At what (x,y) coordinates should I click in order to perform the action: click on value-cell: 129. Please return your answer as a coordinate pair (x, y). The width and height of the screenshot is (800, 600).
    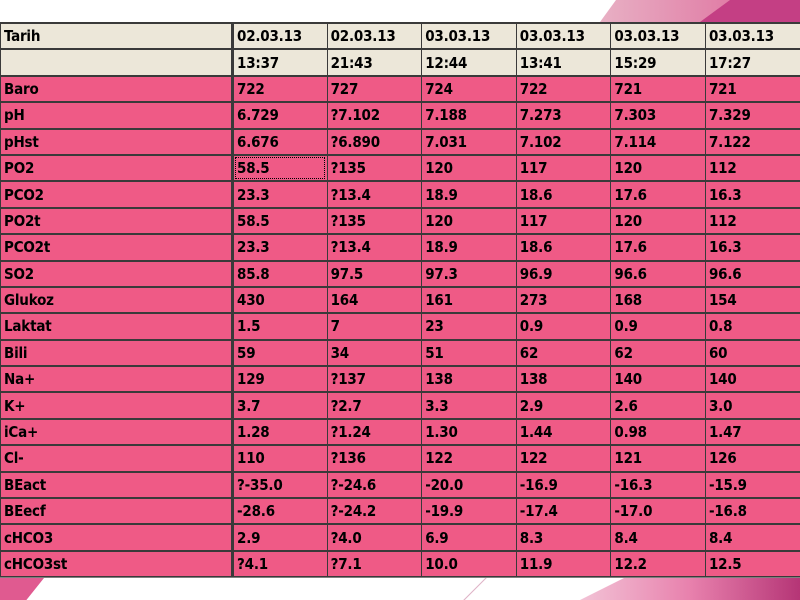
    Looking at the image, I should click on (280, 379).